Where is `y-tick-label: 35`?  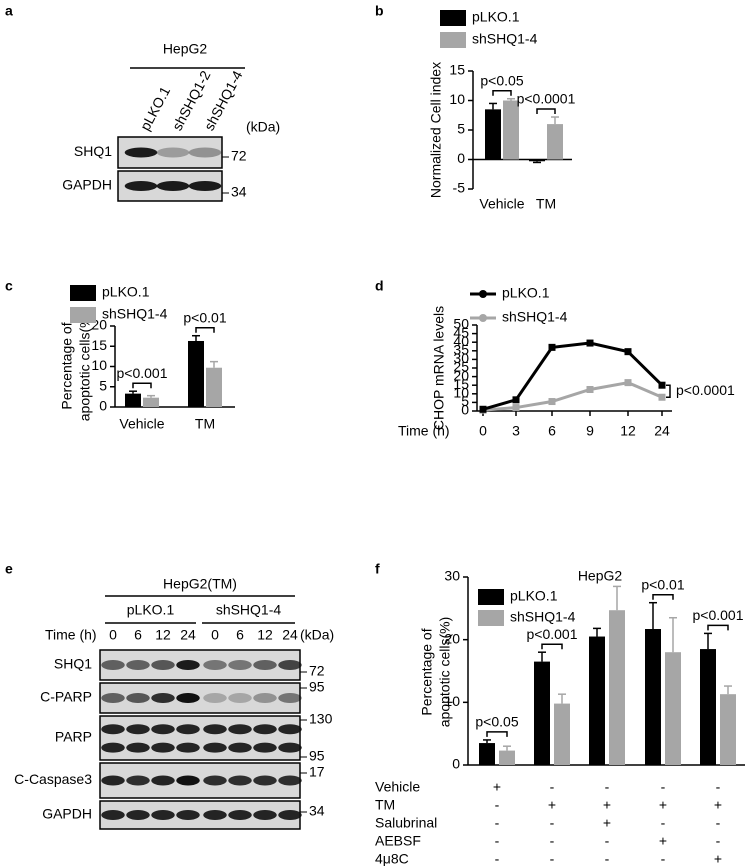 y-tick-label: 35 is located at coordinates (461, 350).